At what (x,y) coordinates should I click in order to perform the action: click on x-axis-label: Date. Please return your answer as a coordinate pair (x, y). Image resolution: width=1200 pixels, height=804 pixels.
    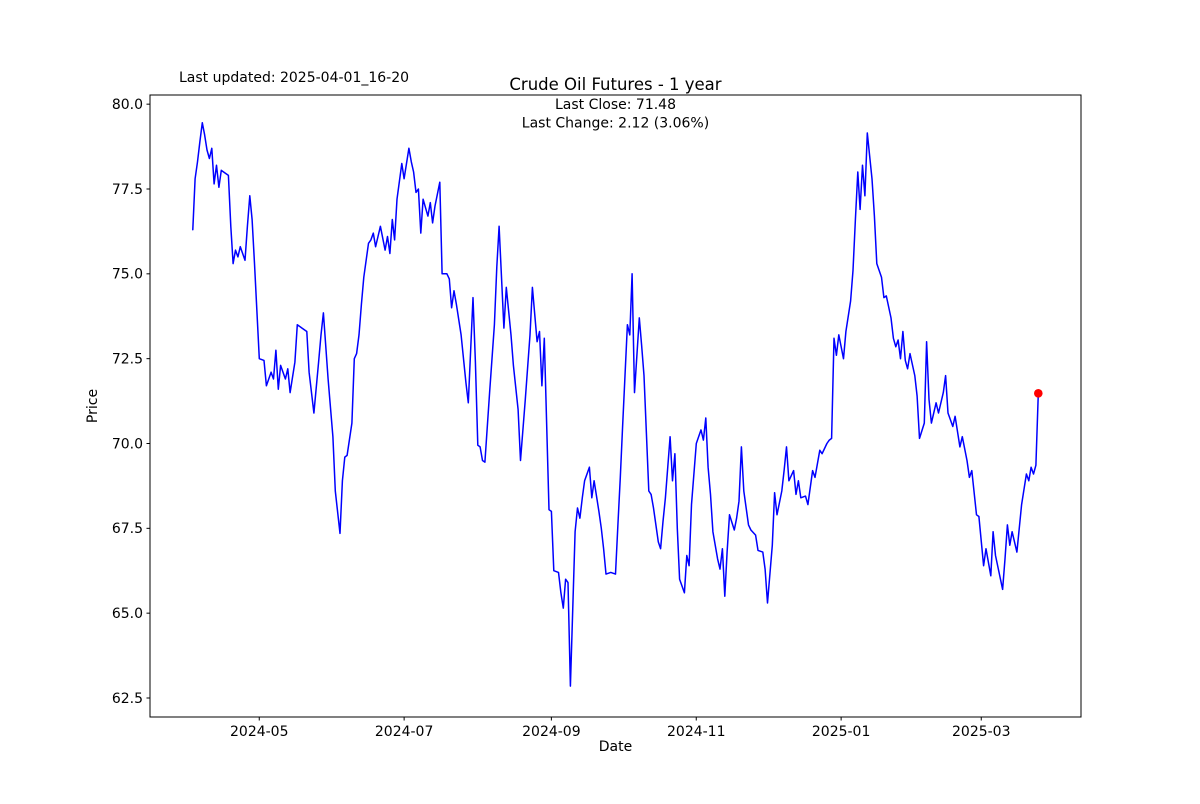
    Looking at the image, I should click on (615, 747).